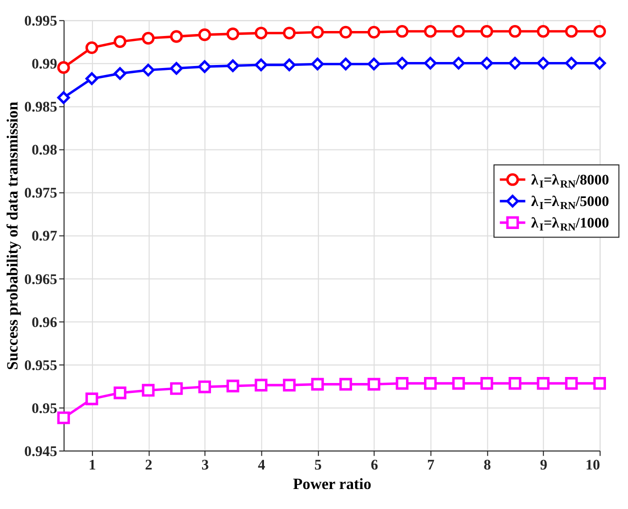 This screenshot has width=628, height=509. What do you see at coordinates (13, 235) in the screenshot?
I see `y-axis-title: Success probability of data transmission` at bounding box center [13, 235].